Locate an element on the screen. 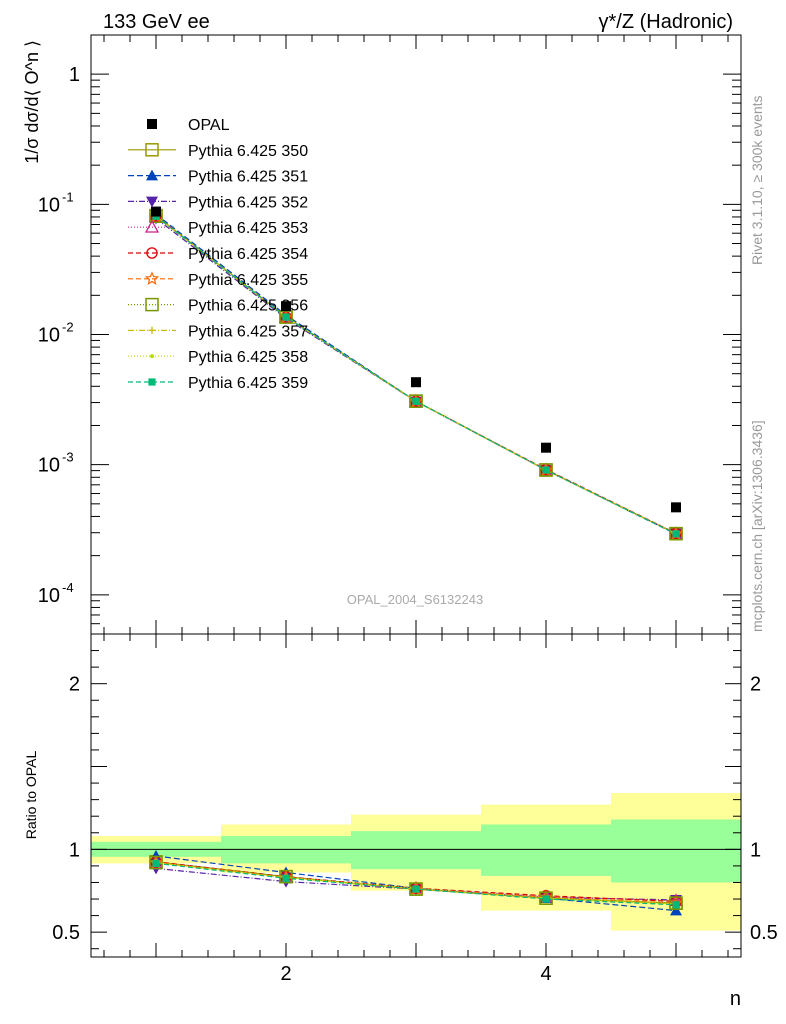 The width and height of the screenshot is (786, 1024). y-tick-exponent: -2 is located at coordinates (68, 327).